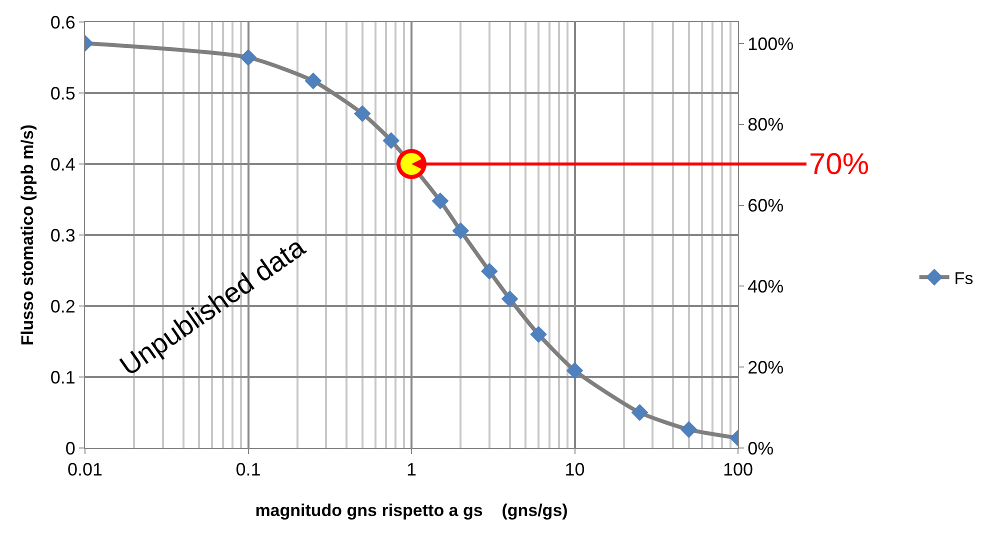  I want to click on y2-tick-label: 80%, so click(766, 124).